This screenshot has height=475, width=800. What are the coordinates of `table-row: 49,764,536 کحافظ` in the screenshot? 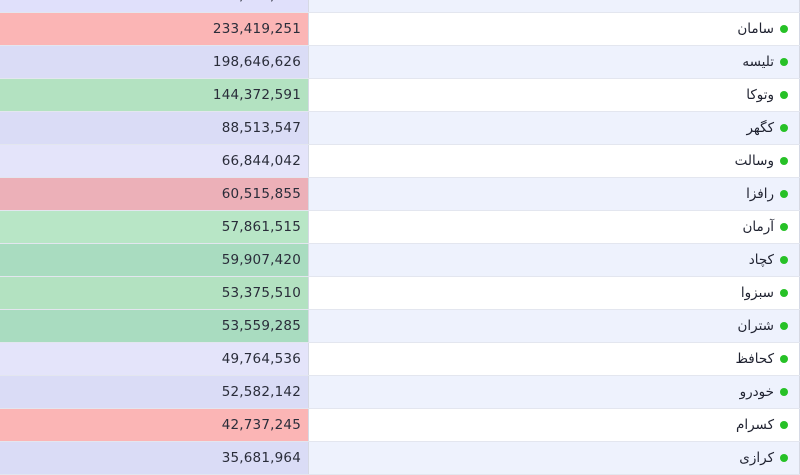 It's located at (400, 359).